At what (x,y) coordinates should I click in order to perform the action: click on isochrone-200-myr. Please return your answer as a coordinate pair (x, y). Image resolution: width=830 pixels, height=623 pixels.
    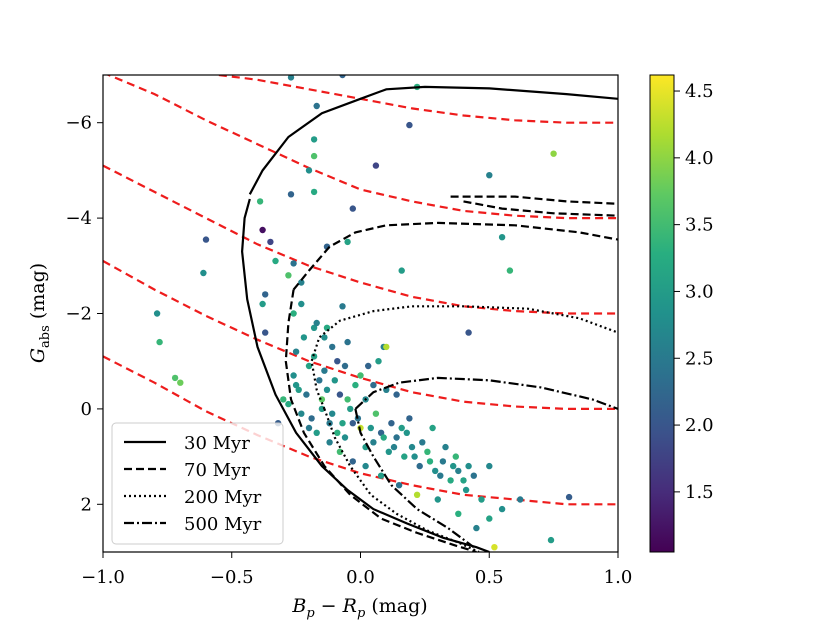
    Looking at the image, I should click on (464, 357).